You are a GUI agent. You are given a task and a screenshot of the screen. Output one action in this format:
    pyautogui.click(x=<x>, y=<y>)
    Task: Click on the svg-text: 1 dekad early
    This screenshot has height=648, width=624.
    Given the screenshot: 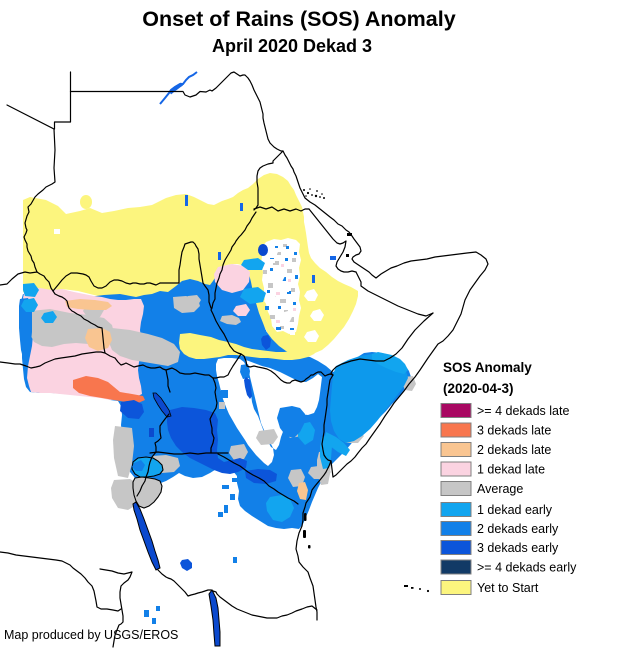 What is the action you would take?
    pyautogui.click(x=515, y=510)
    